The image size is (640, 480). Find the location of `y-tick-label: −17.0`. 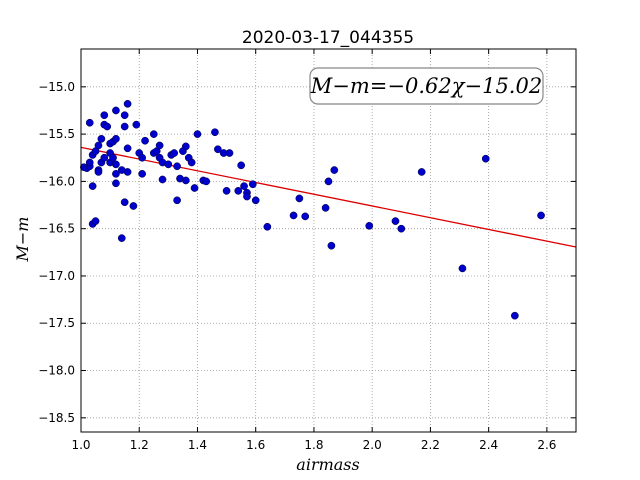

y-tick-label: −17.0 is located at coordinates (56, 276).